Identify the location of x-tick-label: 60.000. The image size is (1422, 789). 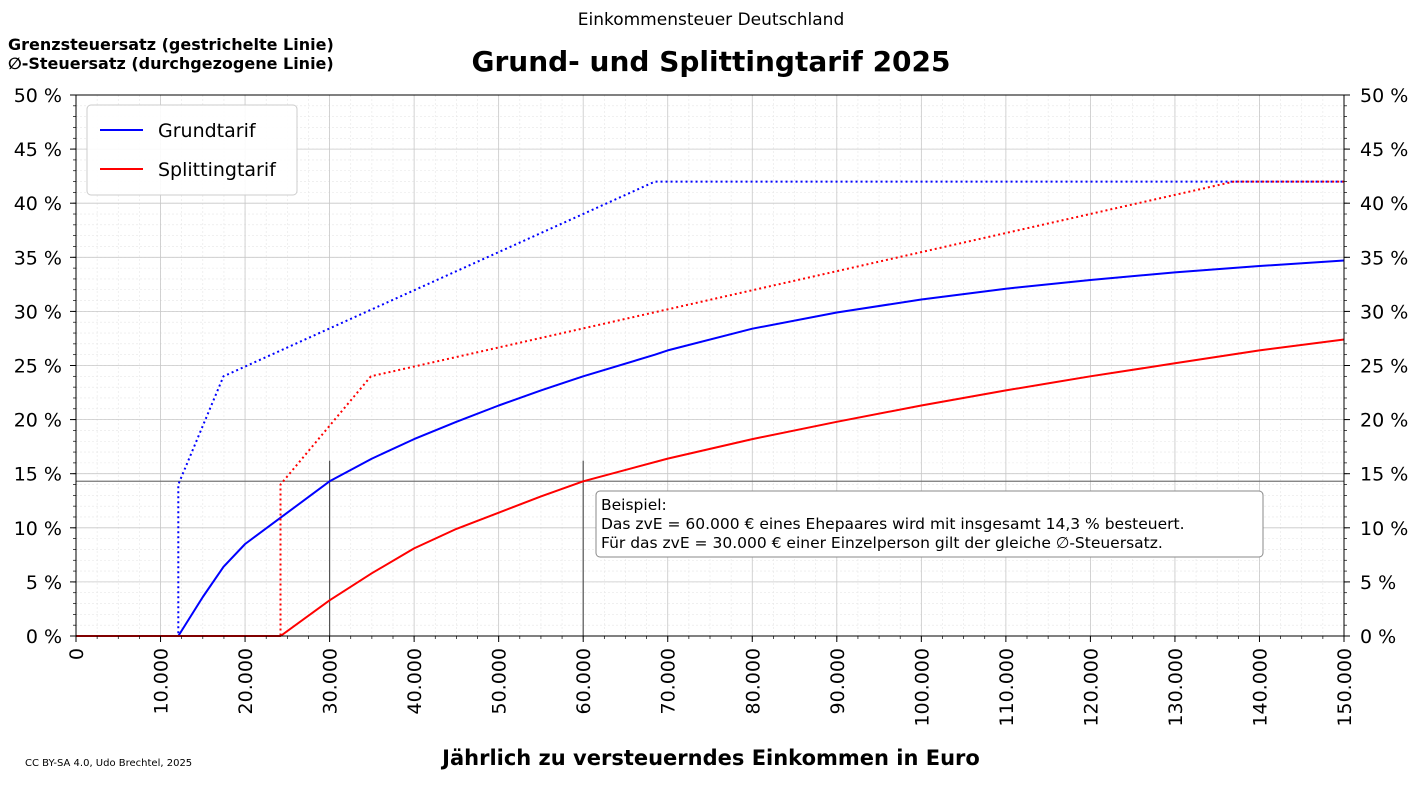
(584, 681).